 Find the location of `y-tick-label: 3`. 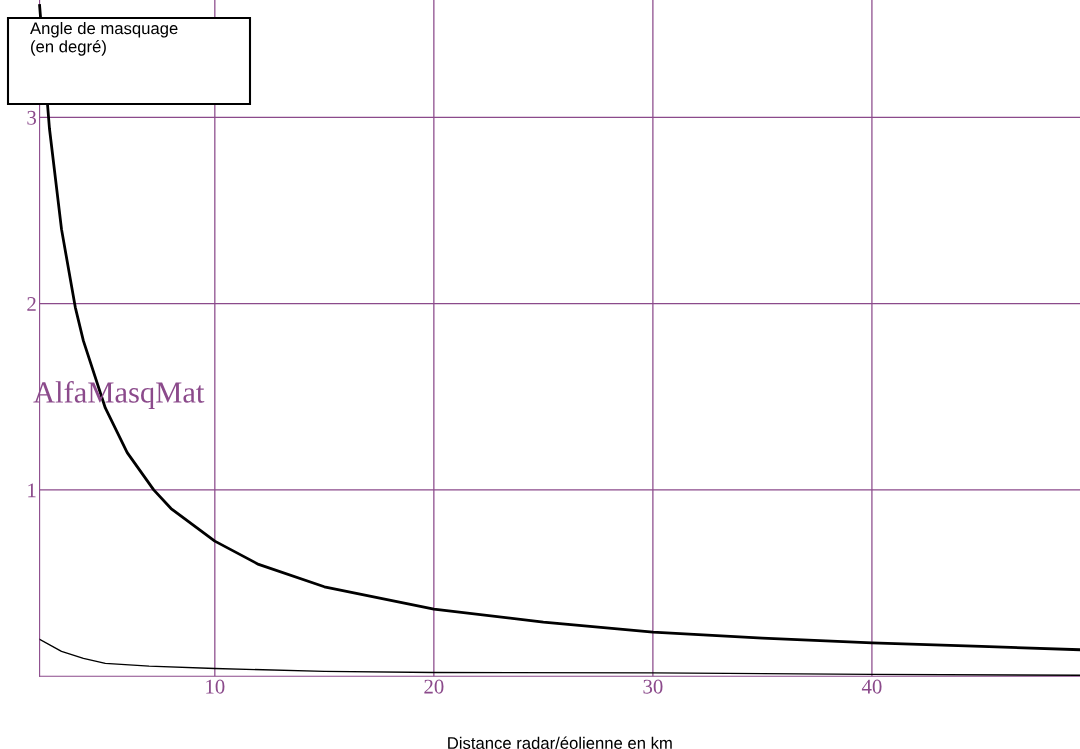

y-tick-label: 3 is located at coordinates (32, 117).